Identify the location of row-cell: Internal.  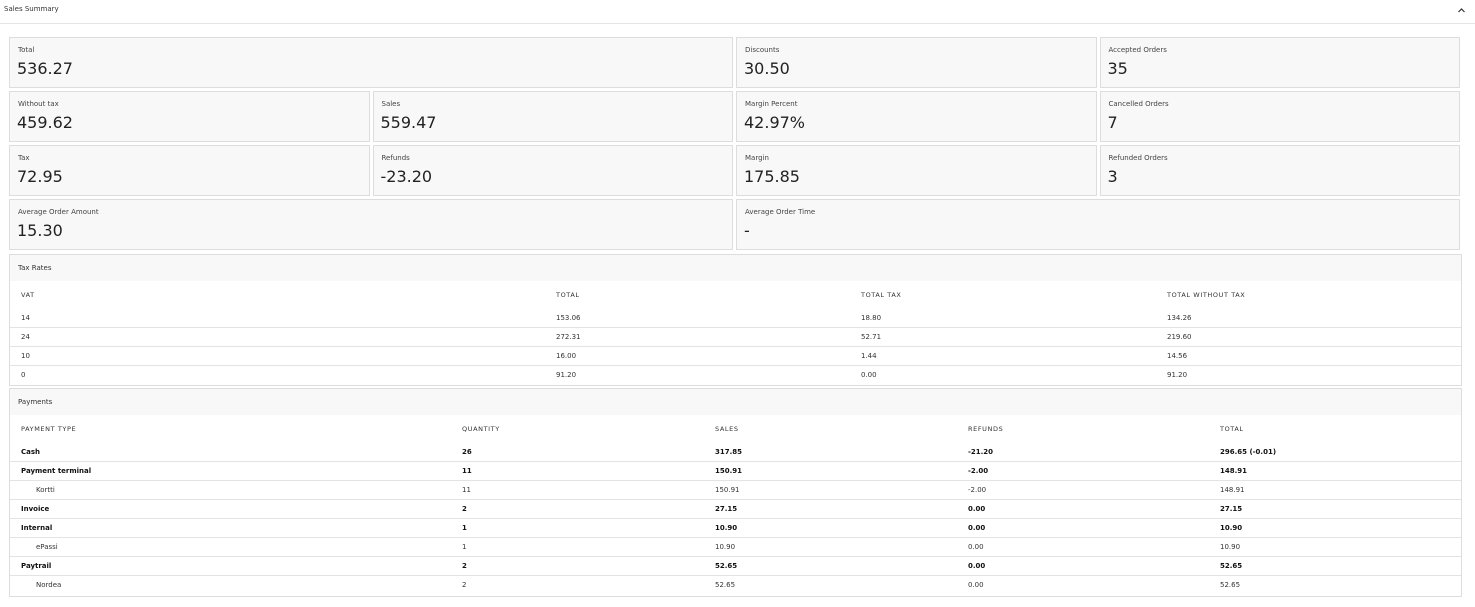
(37, 528).